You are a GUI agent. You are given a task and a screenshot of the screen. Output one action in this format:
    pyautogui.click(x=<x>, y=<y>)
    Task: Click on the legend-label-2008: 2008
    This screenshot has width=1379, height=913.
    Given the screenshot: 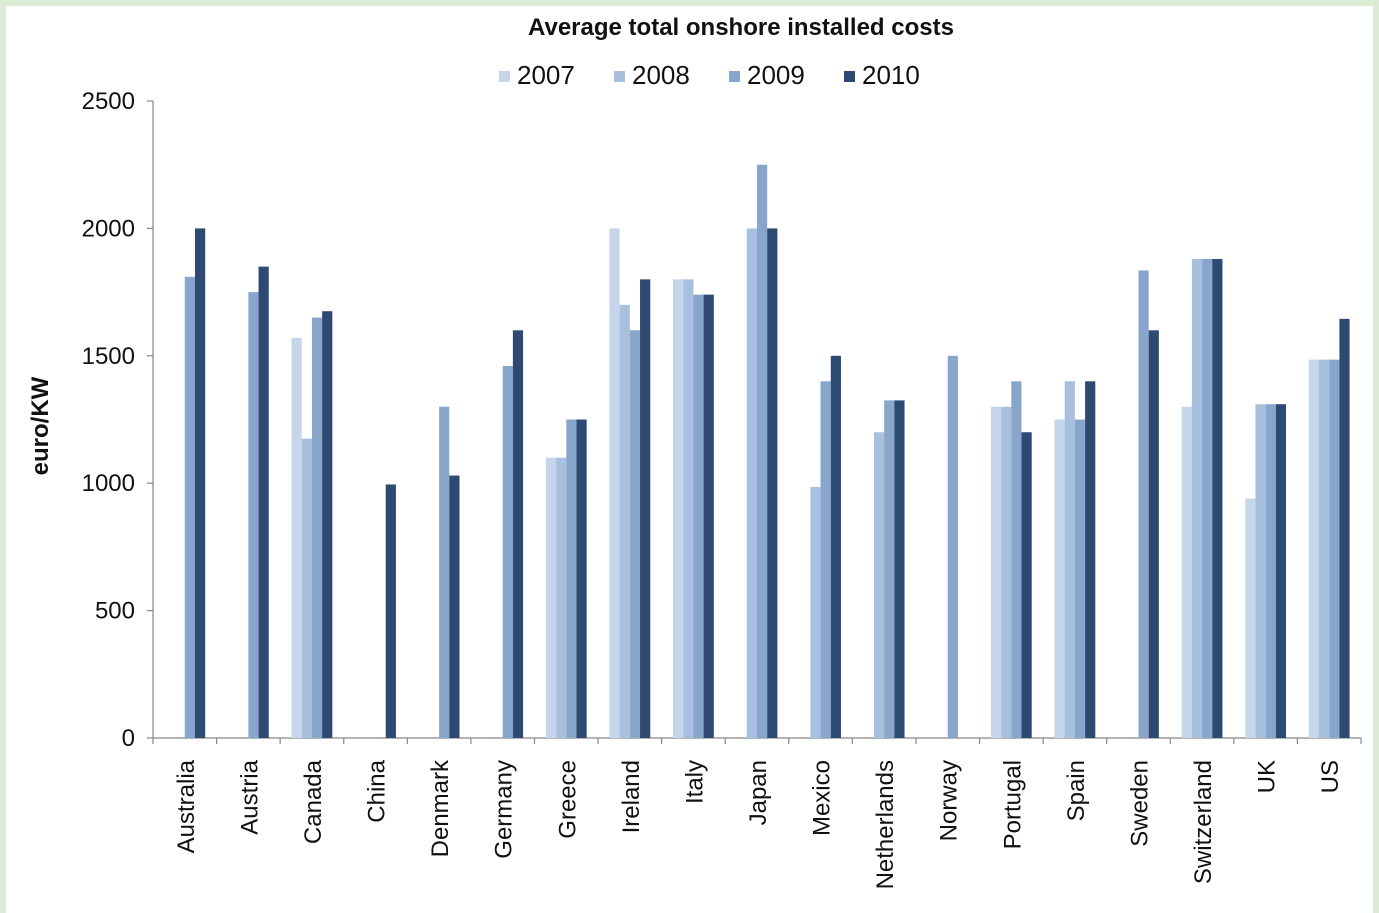 What is the action you would take?
    pyautogui.click(x=661, y=75)
    